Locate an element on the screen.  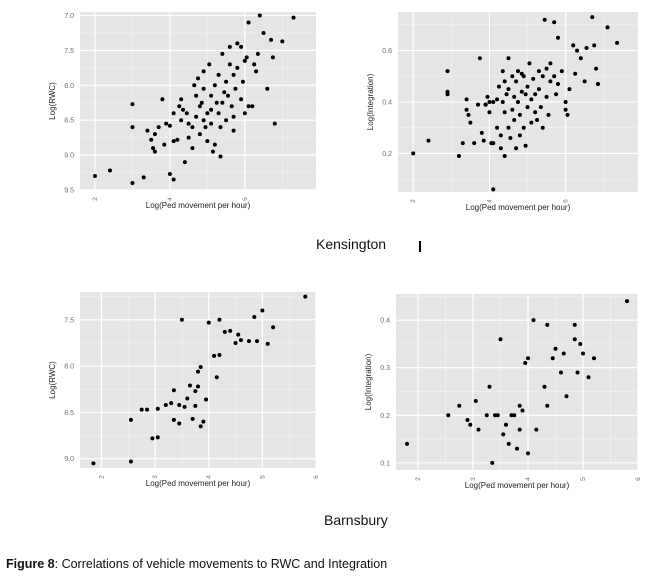
x-tick-label: 6 is located at coordinates (638, 479).